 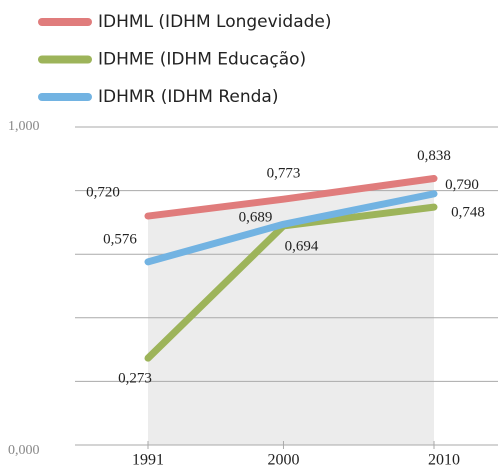 I want to click on x-tick-label: 2010, so click(x=444, y=459).